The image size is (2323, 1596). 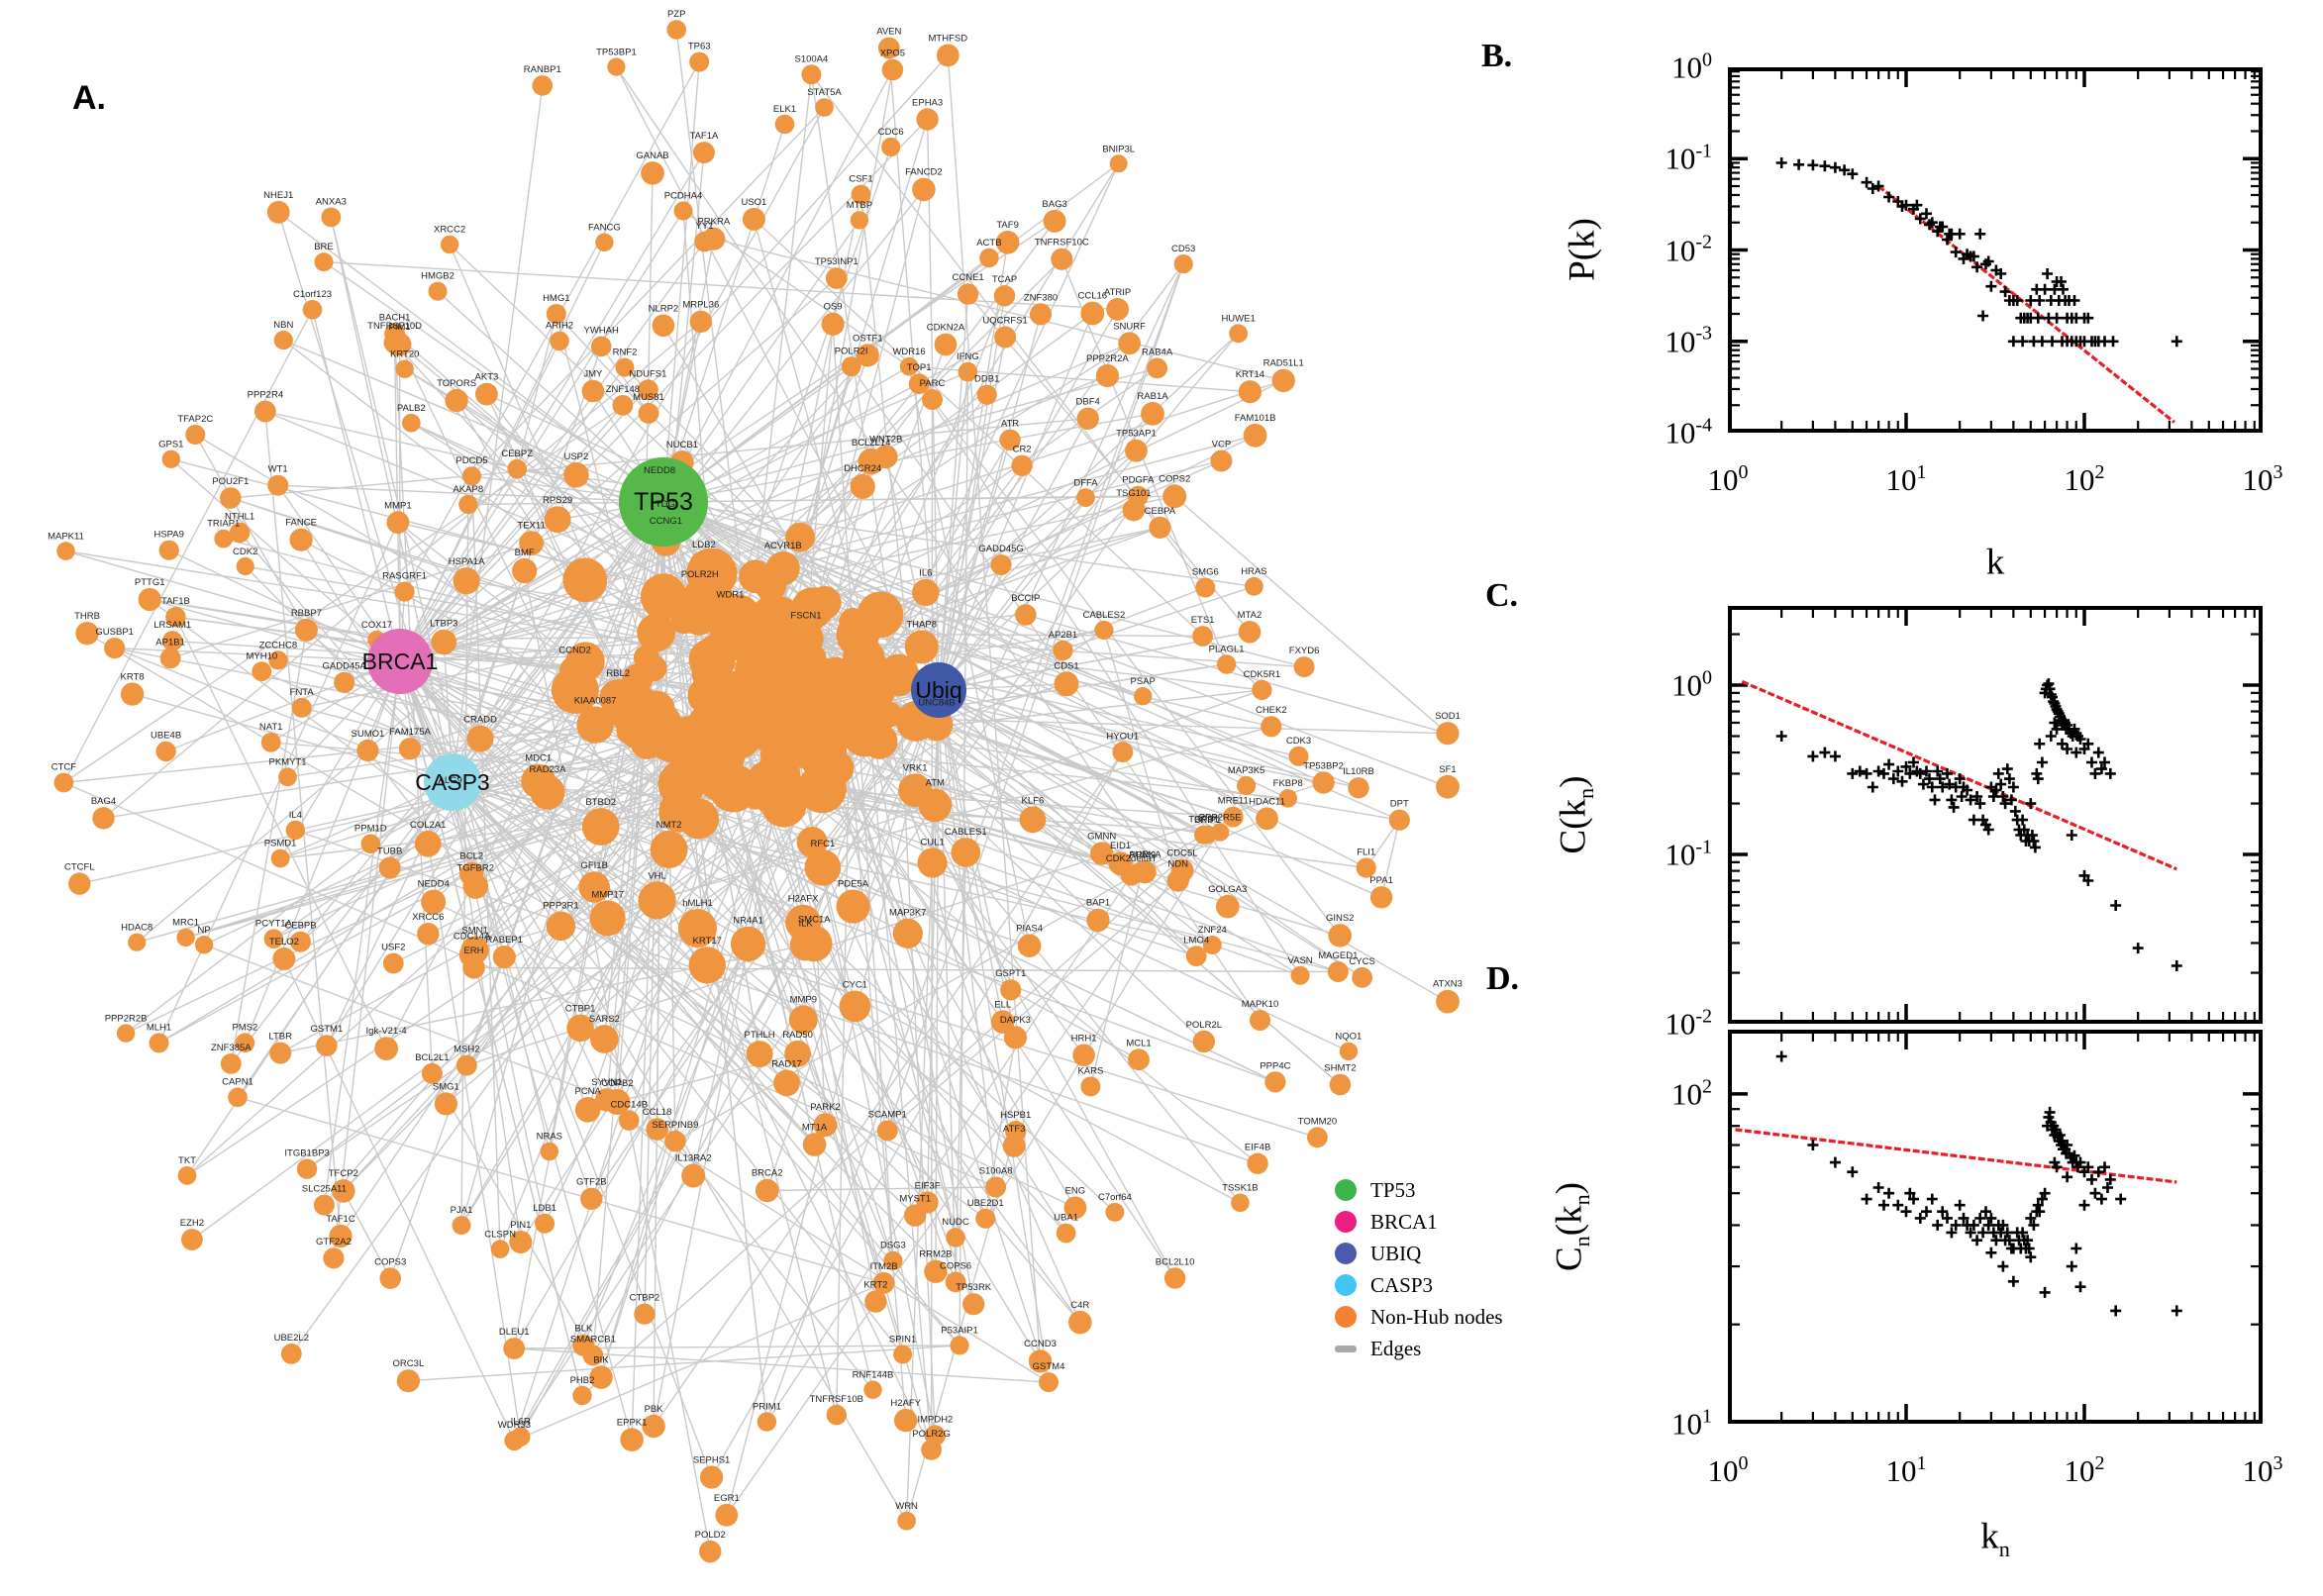 I want to click on node-label: BIK, so click(x=601, y=1359).